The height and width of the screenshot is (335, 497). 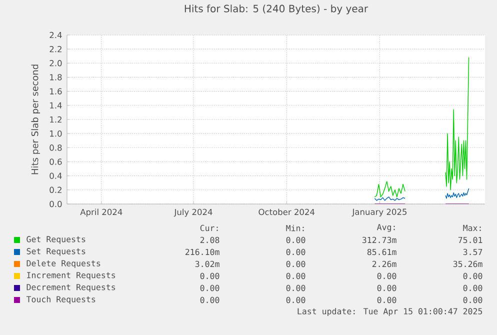 I want to click on text: 2.26m, so click(x=384, y=264).